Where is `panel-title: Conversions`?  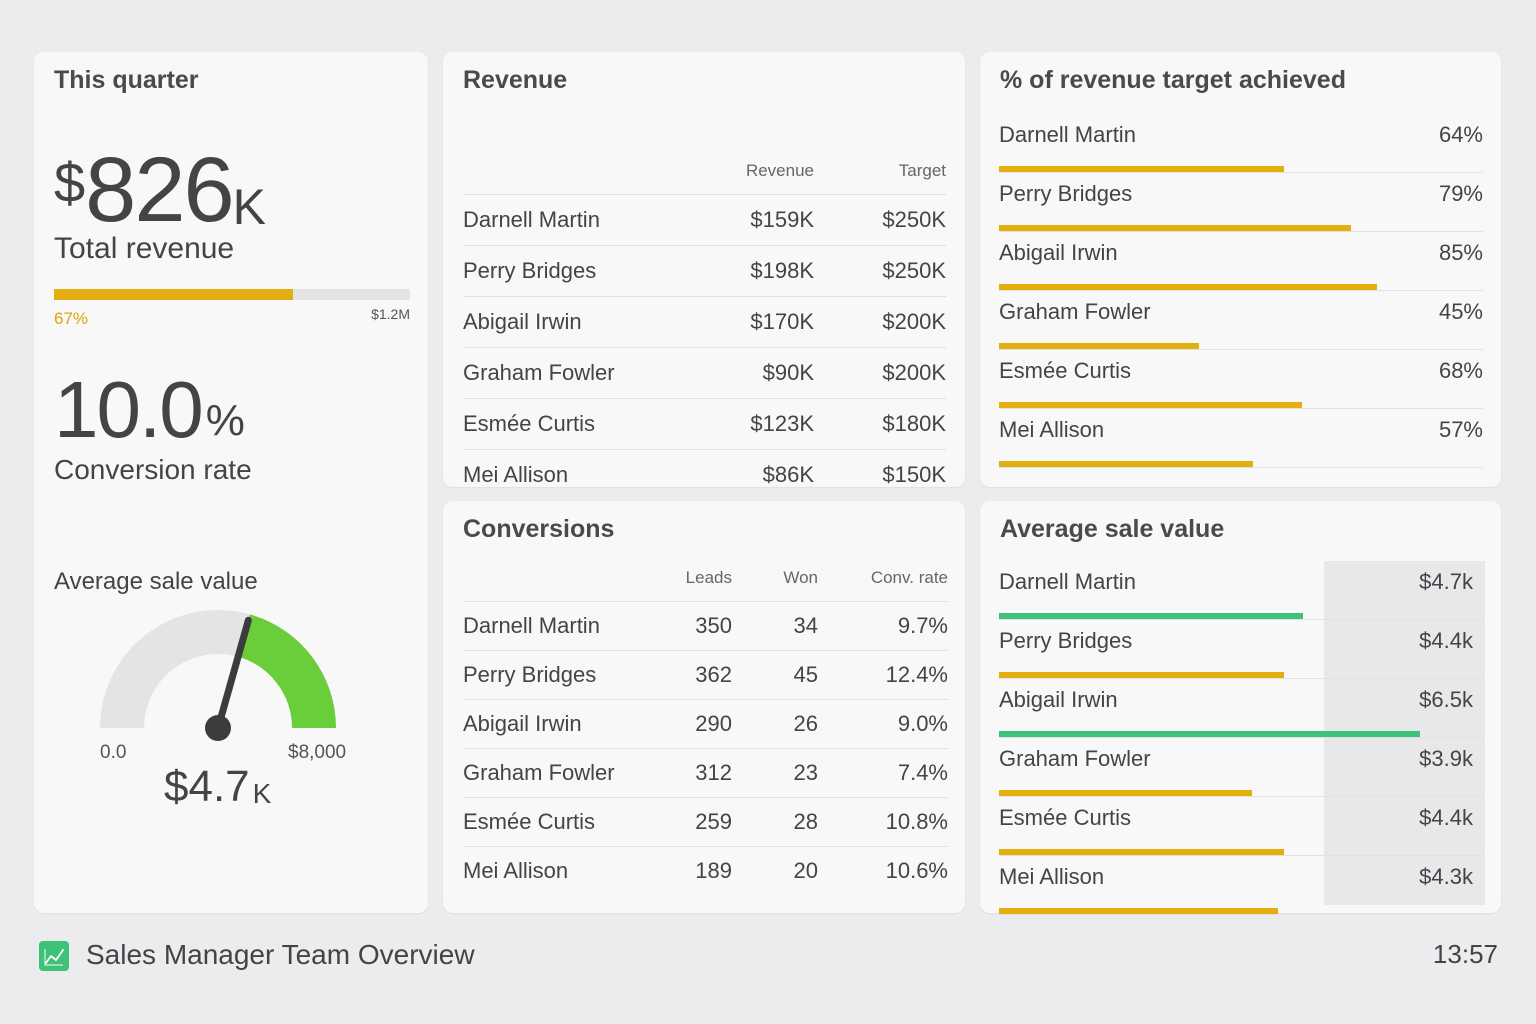
panel-title: Conversions is located at coordinates (539, 529).